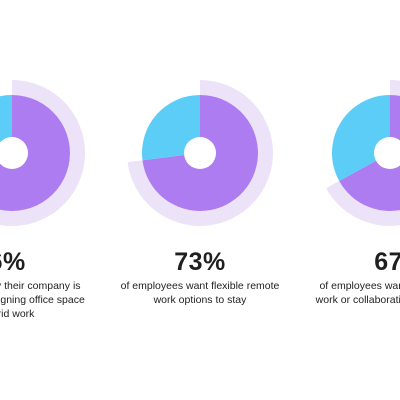  What do you see at coordinates (13, 262) in the screenshot?
I see `stat-percent-1: 86%` at bounding box center [13, 262].